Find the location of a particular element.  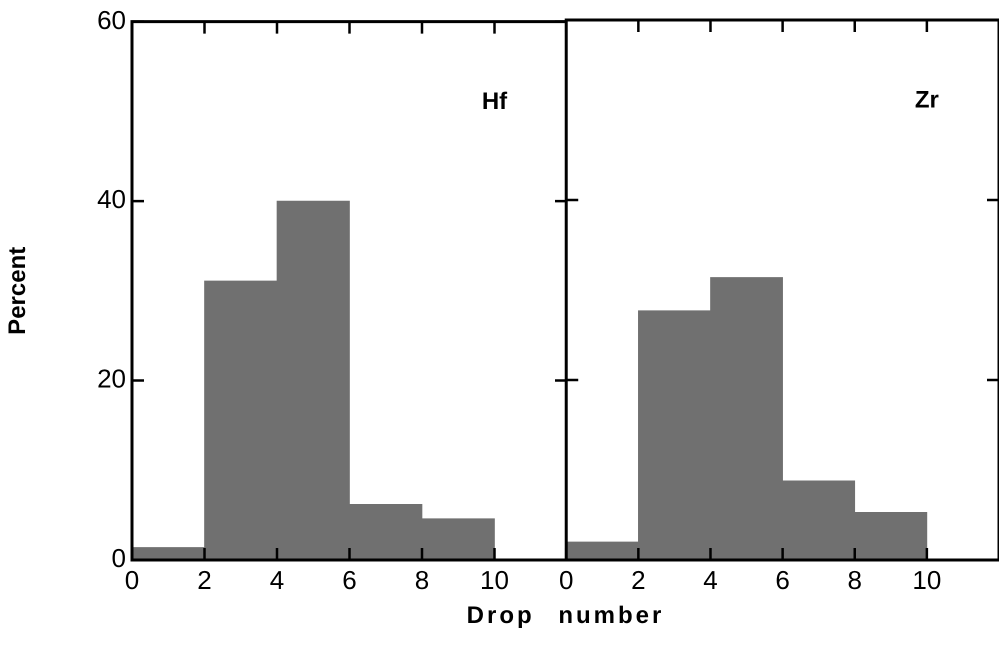

x-axis-title: Drop number is located at coordinates (566, 616).